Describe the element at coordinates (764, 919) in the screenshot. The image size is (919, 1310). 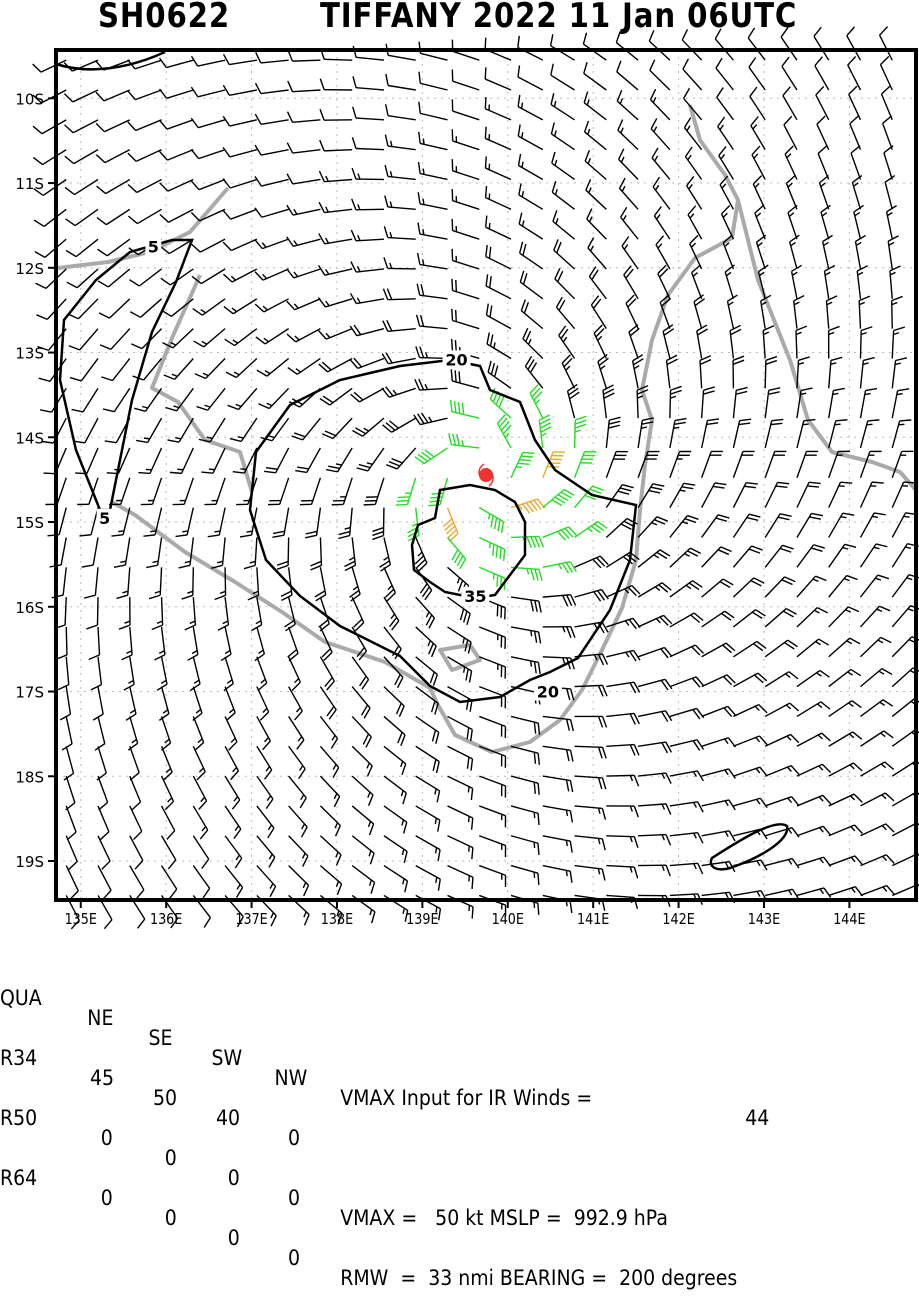
I see `tick-label-lon: 143E` at that location.